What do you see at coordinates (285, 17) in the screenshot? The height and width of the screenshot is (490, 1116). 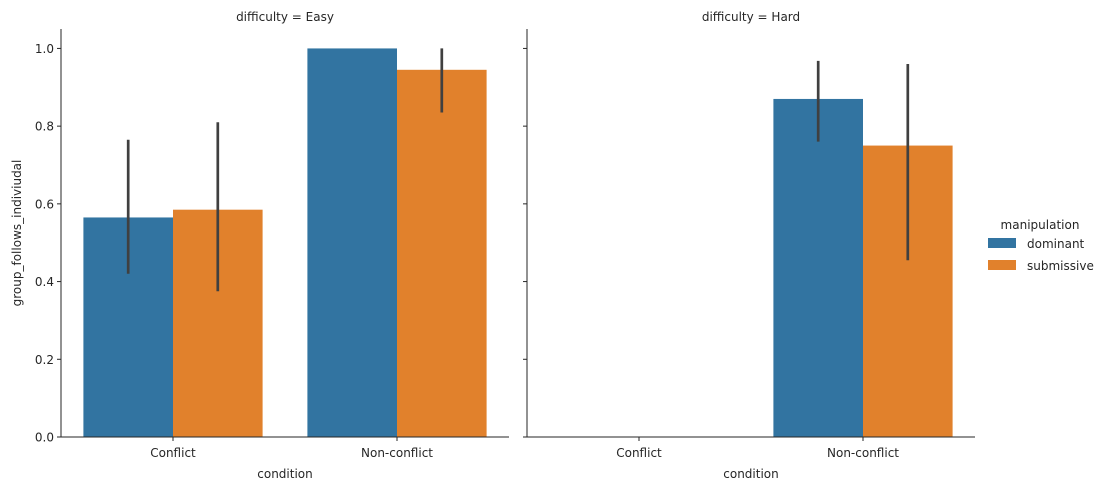 I see `panel-title: difficulty = Easy` at bounding box center [285, 17].